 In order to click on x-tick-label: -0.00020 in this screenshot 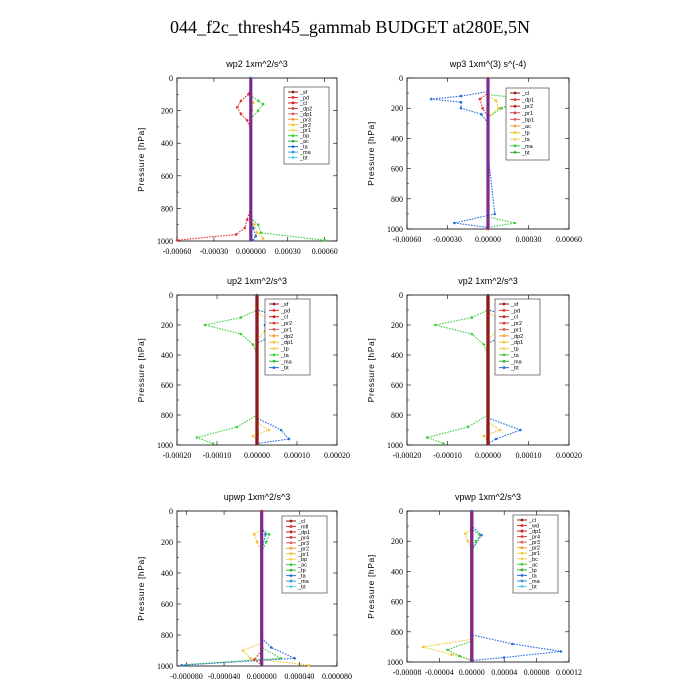, I will do `click(177, 455)`.